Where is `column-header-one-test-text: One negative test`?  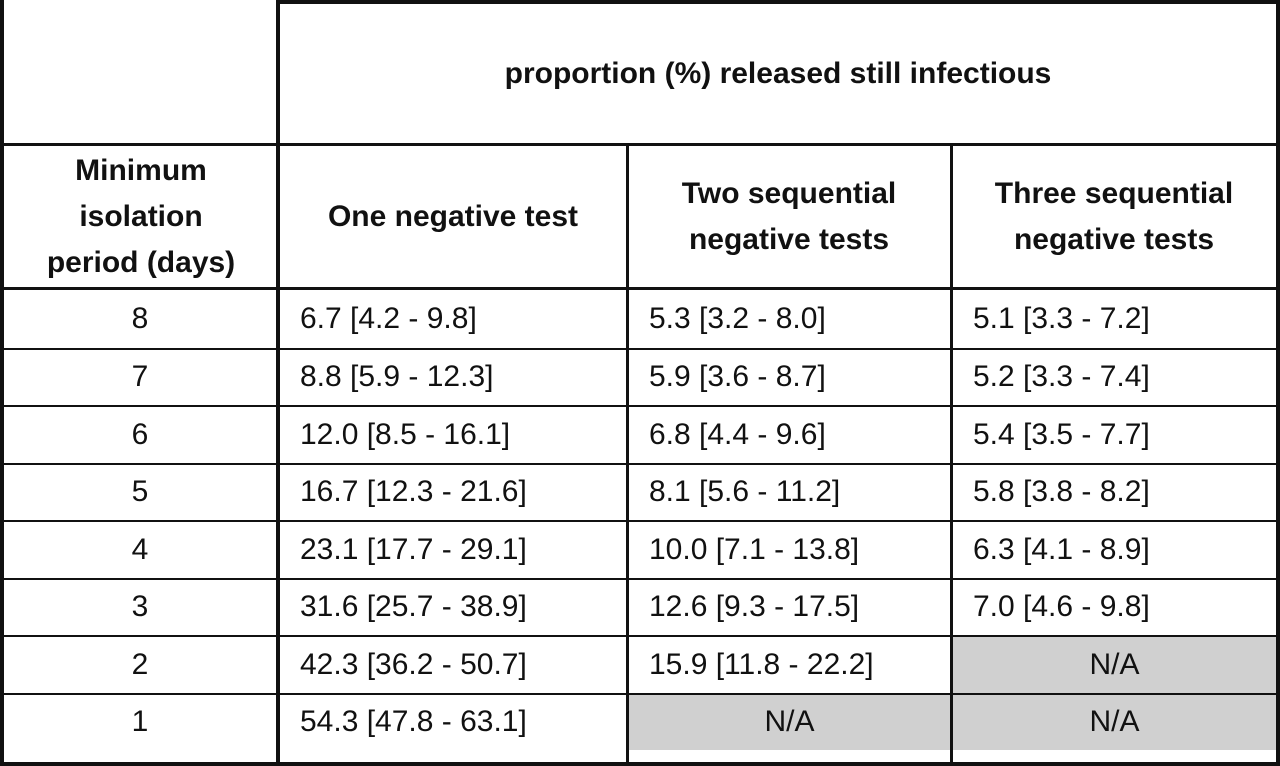 column-header-one-test-text: One negative test is located at coordinates (453, 216).